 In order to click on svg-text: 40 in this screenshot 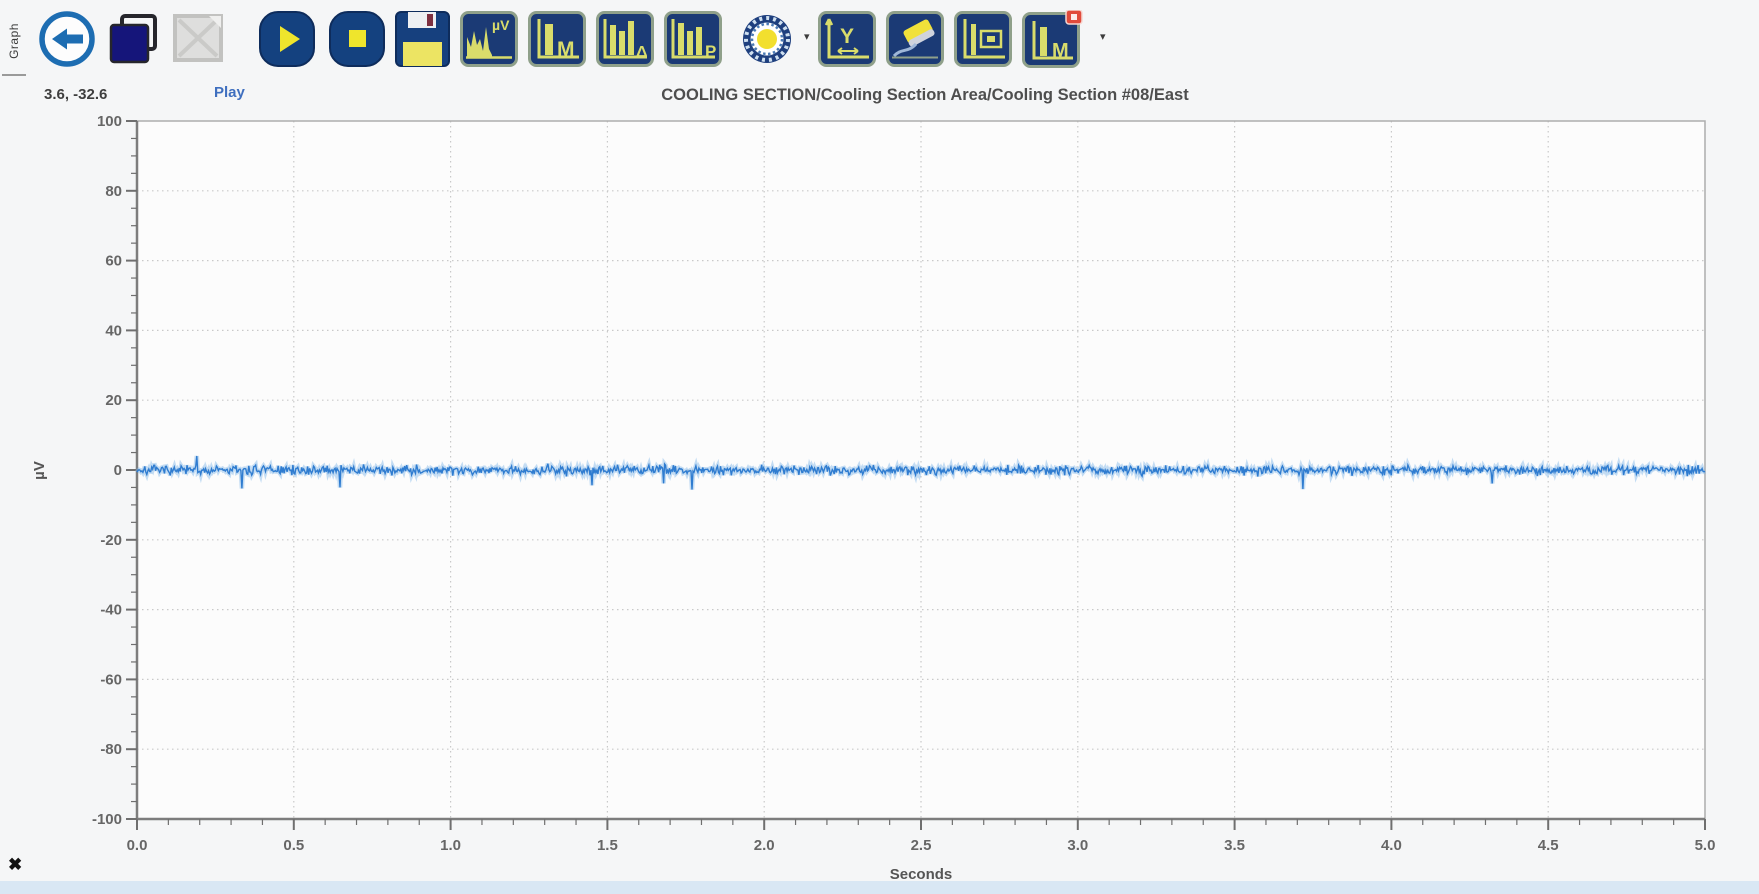, I will do `click(113, 330)`.